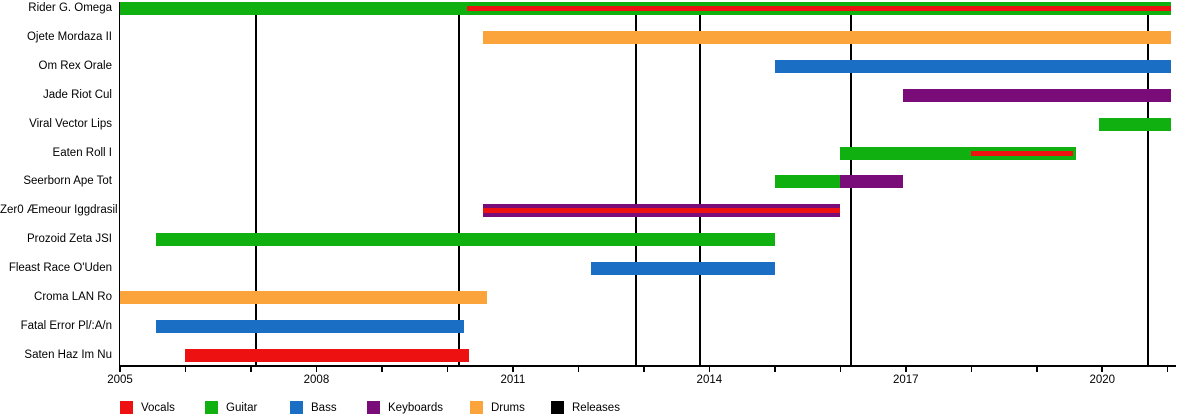  What do you see at coordinates (647, 366) in the screenshot?
I see `x-axis-line` at bounding box center [647, 366].